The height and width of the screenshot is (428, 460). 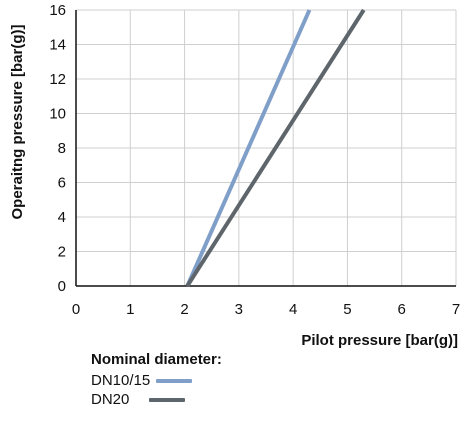 I want to click on legend-label-dn10-15: DN10/15, so click(x=121, y=380).